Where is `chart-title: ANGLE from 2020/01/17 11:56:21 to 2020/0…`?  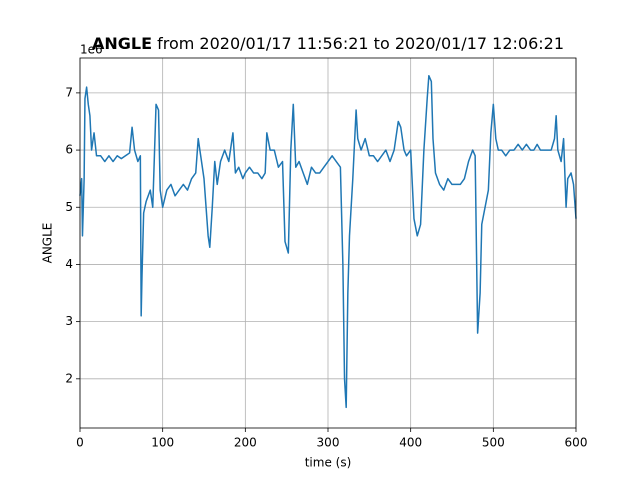
chart-title: ANGLE from 2020/01/17 11:56:21 to 2020/0… is located at coordinates (328, 43).